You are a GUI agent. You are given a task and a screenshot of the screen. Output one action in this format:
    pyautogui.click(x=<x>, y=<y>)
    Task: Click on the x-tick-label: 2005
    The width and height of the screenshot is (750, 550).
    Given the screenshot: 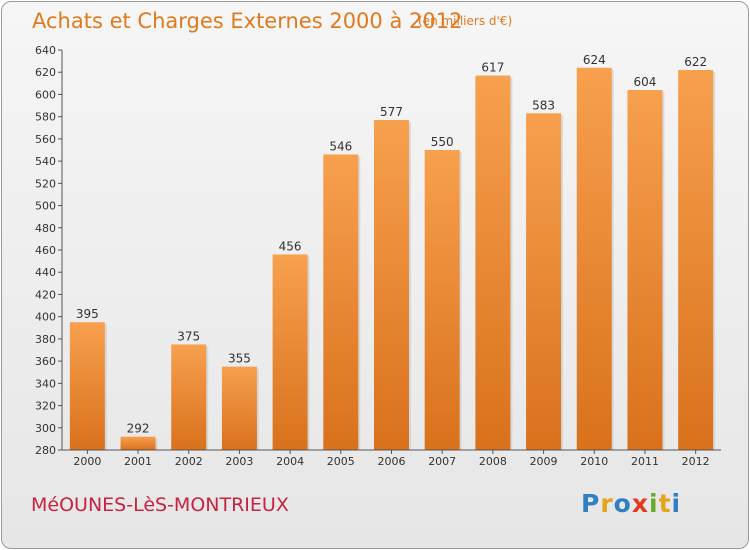 What is the action you would take?
    pyautogui.click(x=341, y=461)
    